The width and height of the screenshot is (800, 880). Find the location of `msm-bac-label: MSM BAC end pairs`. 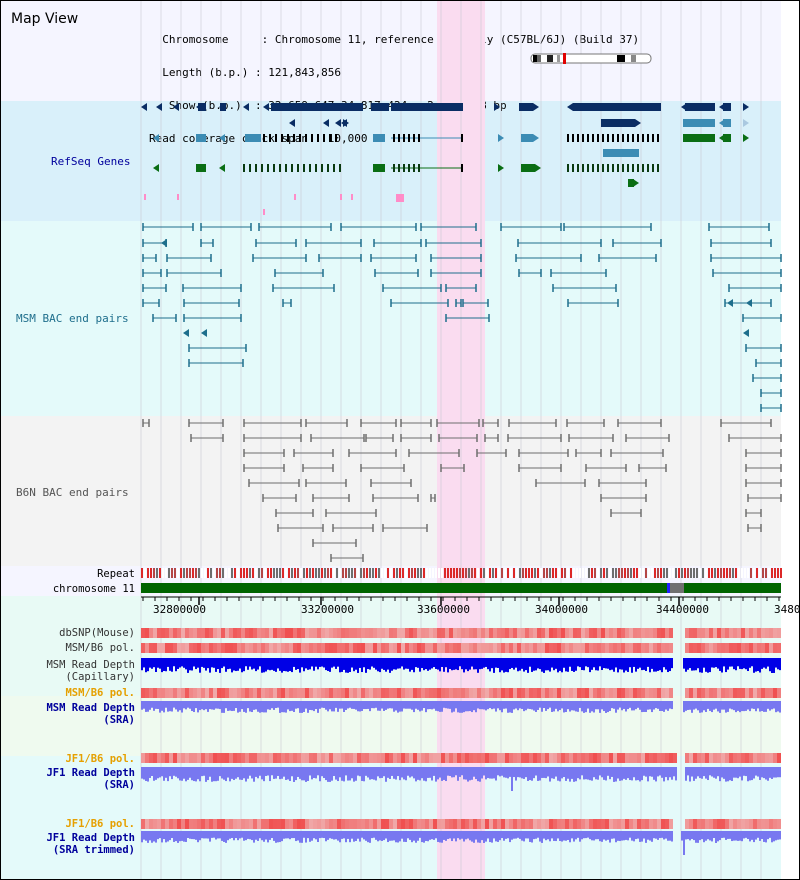

msm-bac-label: MSM BAC end pairs is located at coordinates (72, 318).